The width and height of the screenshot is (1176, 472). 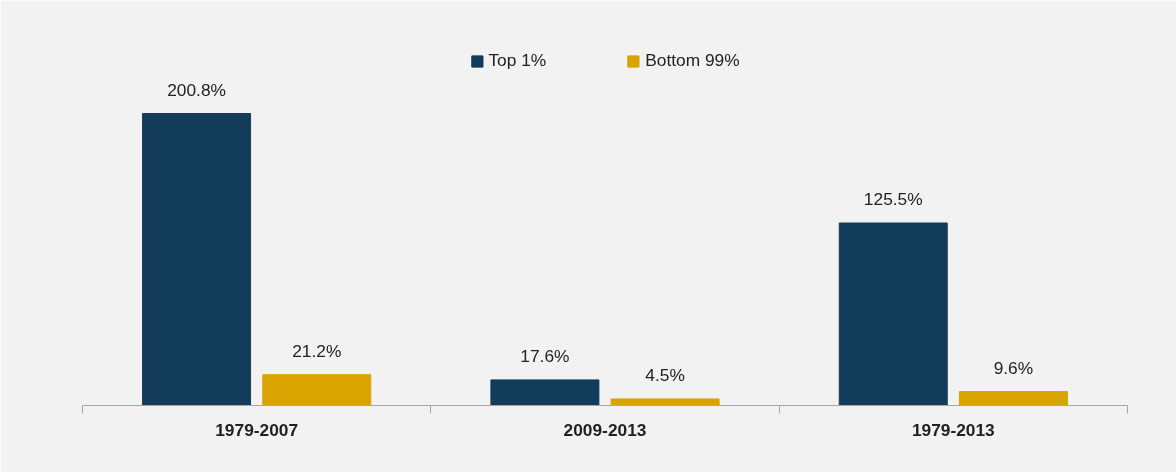 What do you see at coordinates (196, 89) in the screenshot?
I see `data-label: 200.8%` at bounding box center [196, 89].